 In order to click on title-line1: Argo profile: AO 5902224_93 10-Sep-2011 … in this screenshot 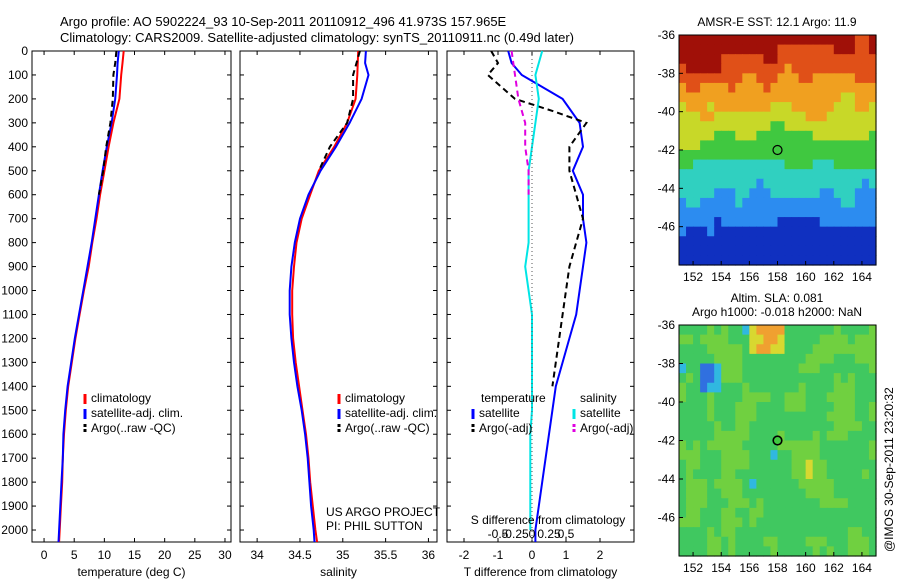, I will do `click(283, 21)`.